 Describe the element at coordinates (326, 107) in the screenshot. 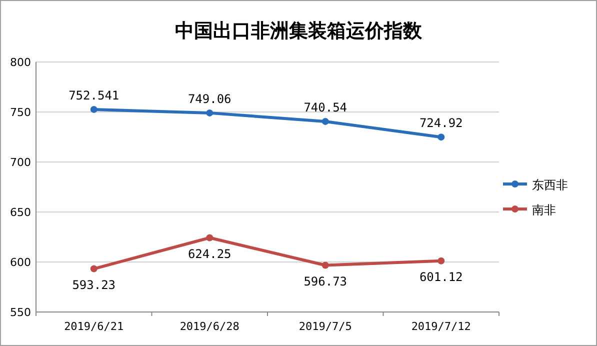

I see `data-label: 740.54` at that location.